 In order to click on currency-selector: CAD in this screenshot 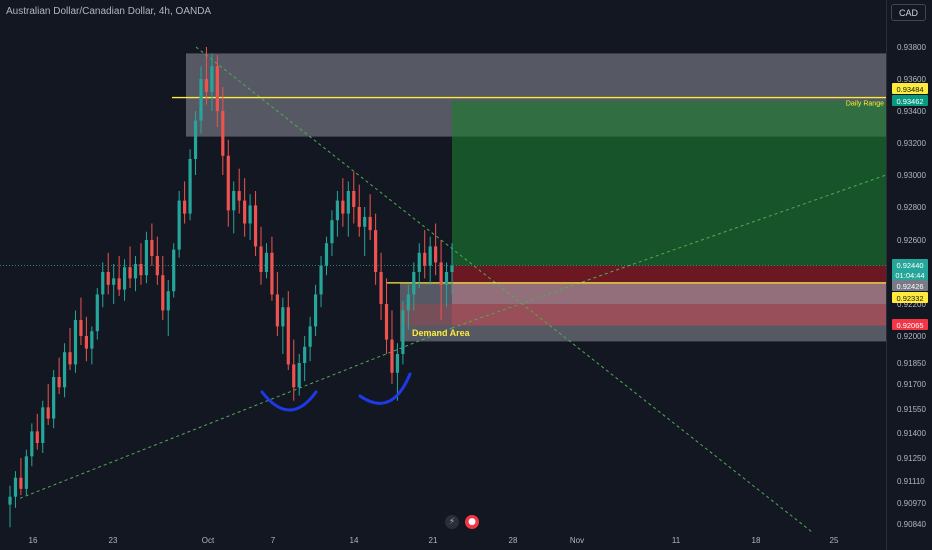, I will do `click(908, 12)`.